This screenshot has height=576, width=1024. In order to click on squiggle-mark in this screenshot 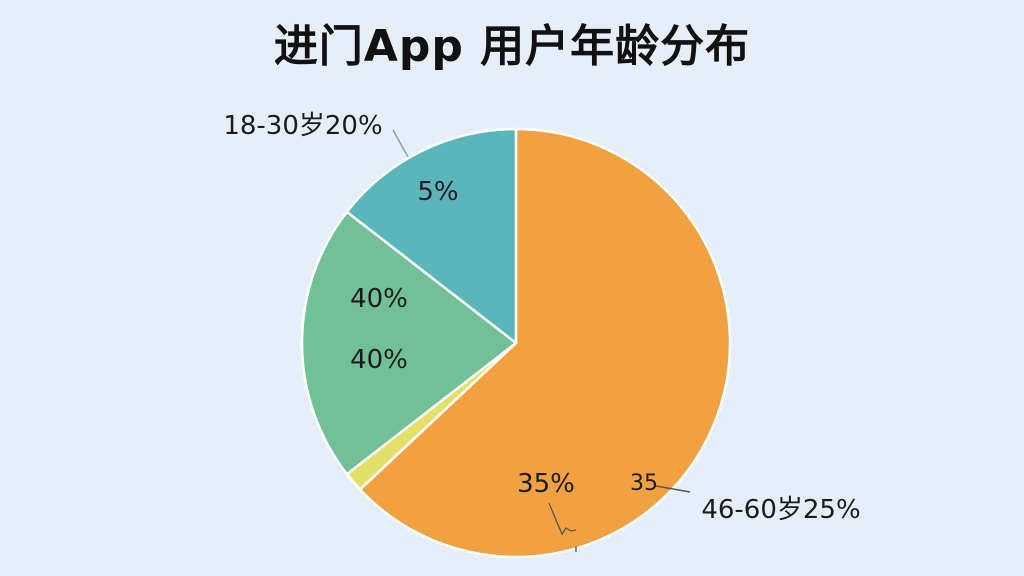, I will do `click(562, 519)`.